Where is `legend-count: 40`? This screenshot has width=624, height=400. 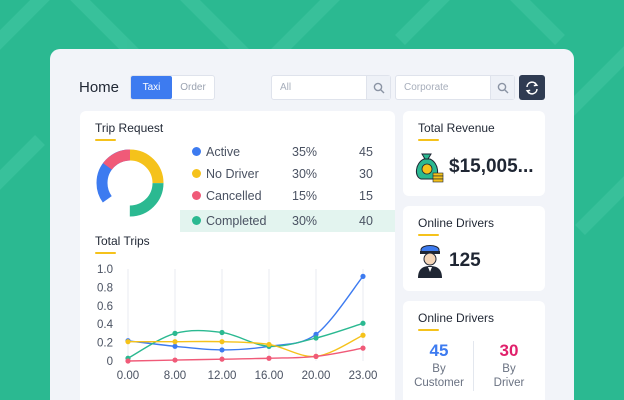
legend-count: 40 is located at coordinates (366, 221).